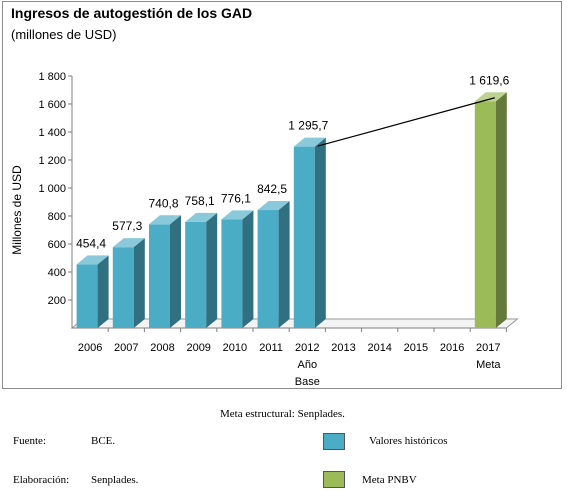 Image resolution: width=567 pixels, height=490 pixels. Describe the element at coordinates (343, 348) in the screenshot. I see `x-tick-label: 2013` at that location.